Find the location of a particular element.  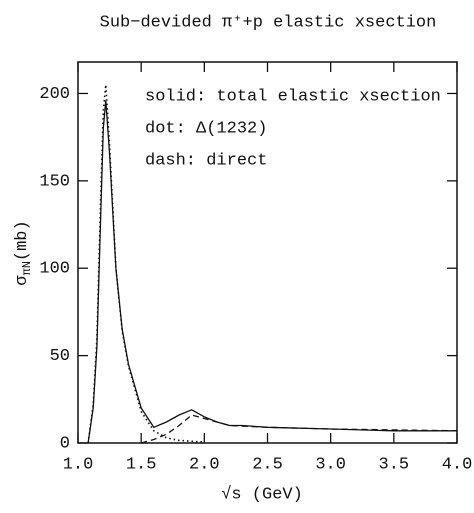

y-label-symbol: σ is located at coordinates (22, 280).